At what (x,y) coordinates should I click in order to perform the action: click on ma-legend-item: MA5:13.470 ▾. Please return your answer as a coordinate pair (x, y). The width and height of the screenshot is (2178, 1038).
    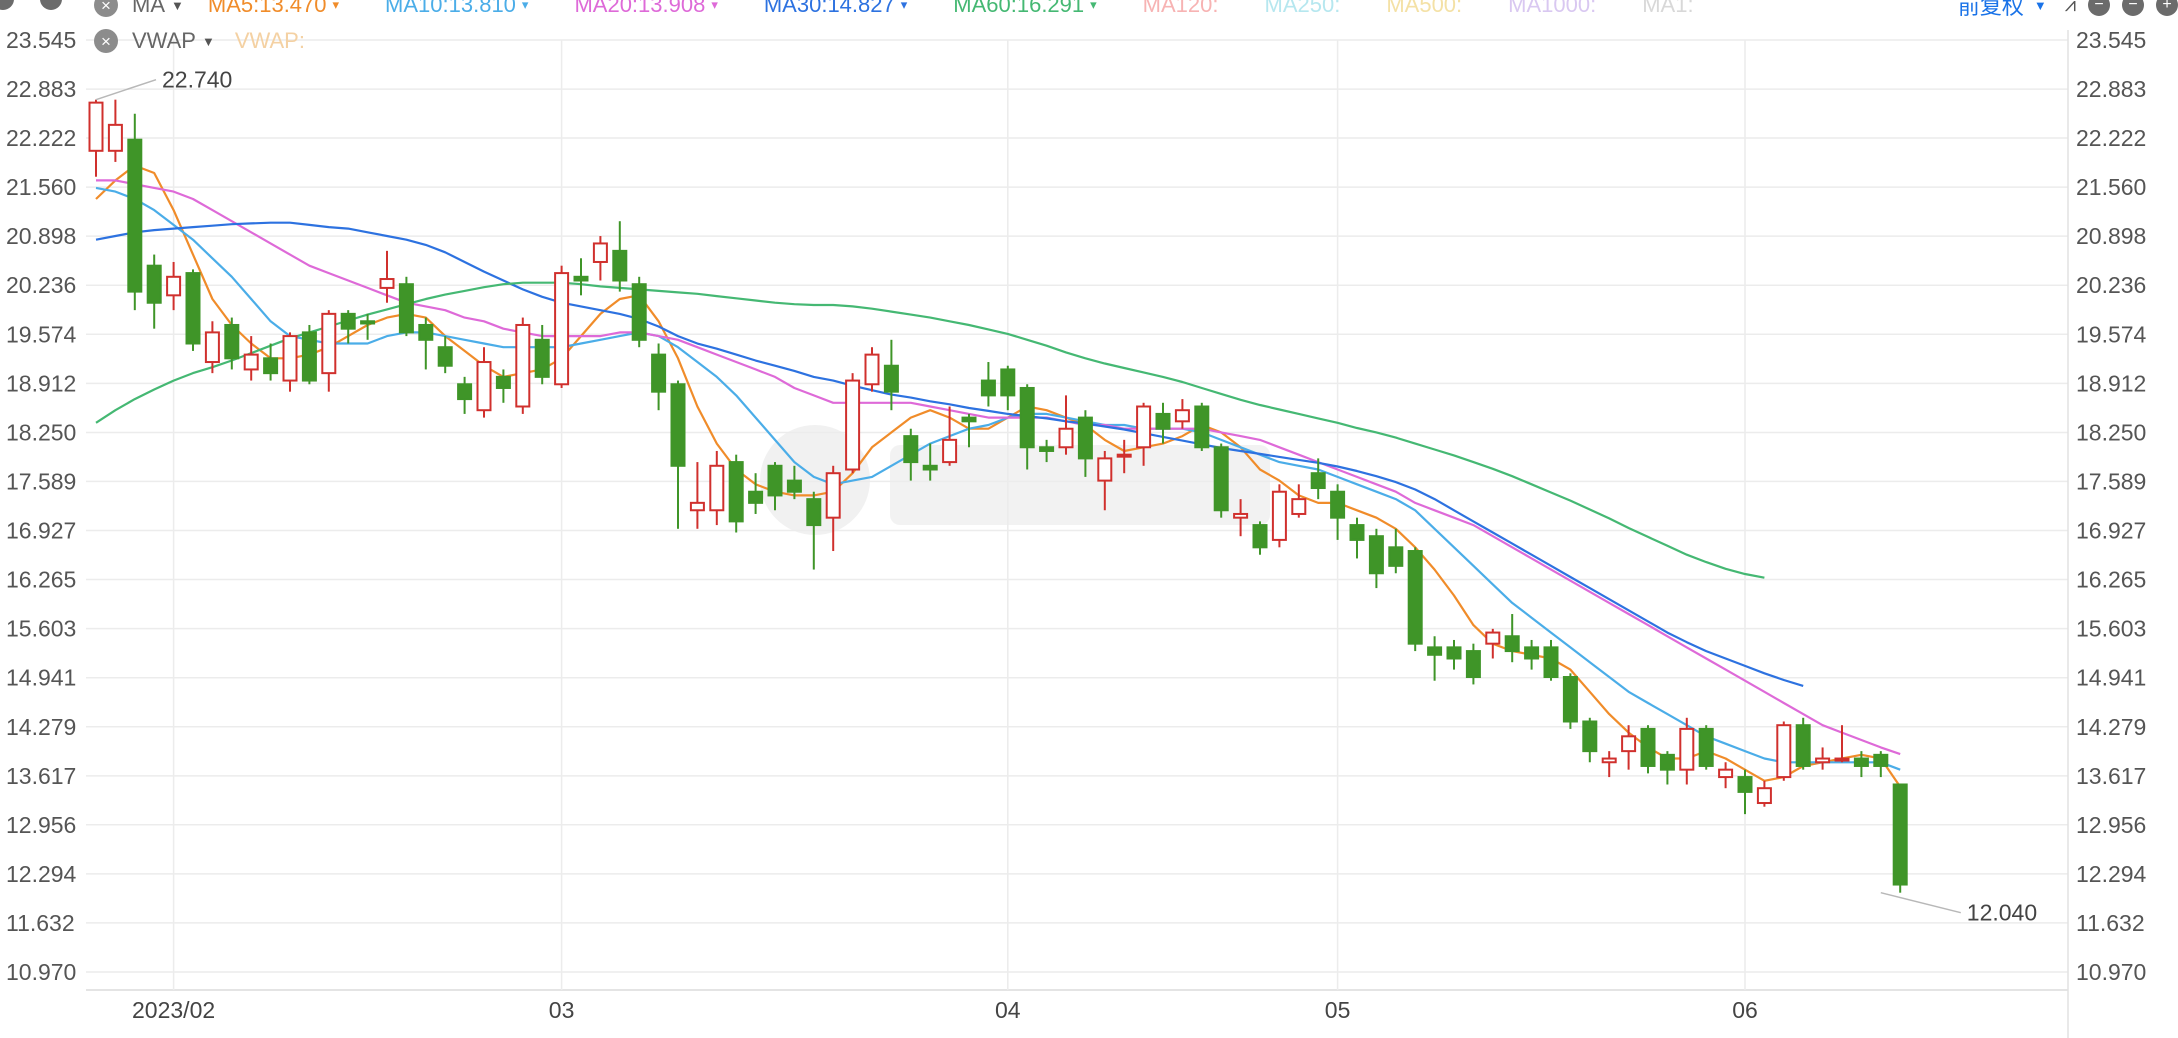
    Looking at the image, I should click on (273, 9).